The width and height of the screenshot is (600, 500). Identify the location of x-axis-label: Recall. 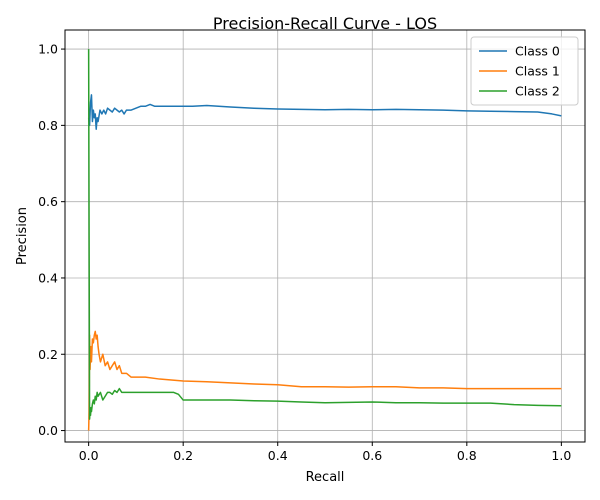
(325, 477).